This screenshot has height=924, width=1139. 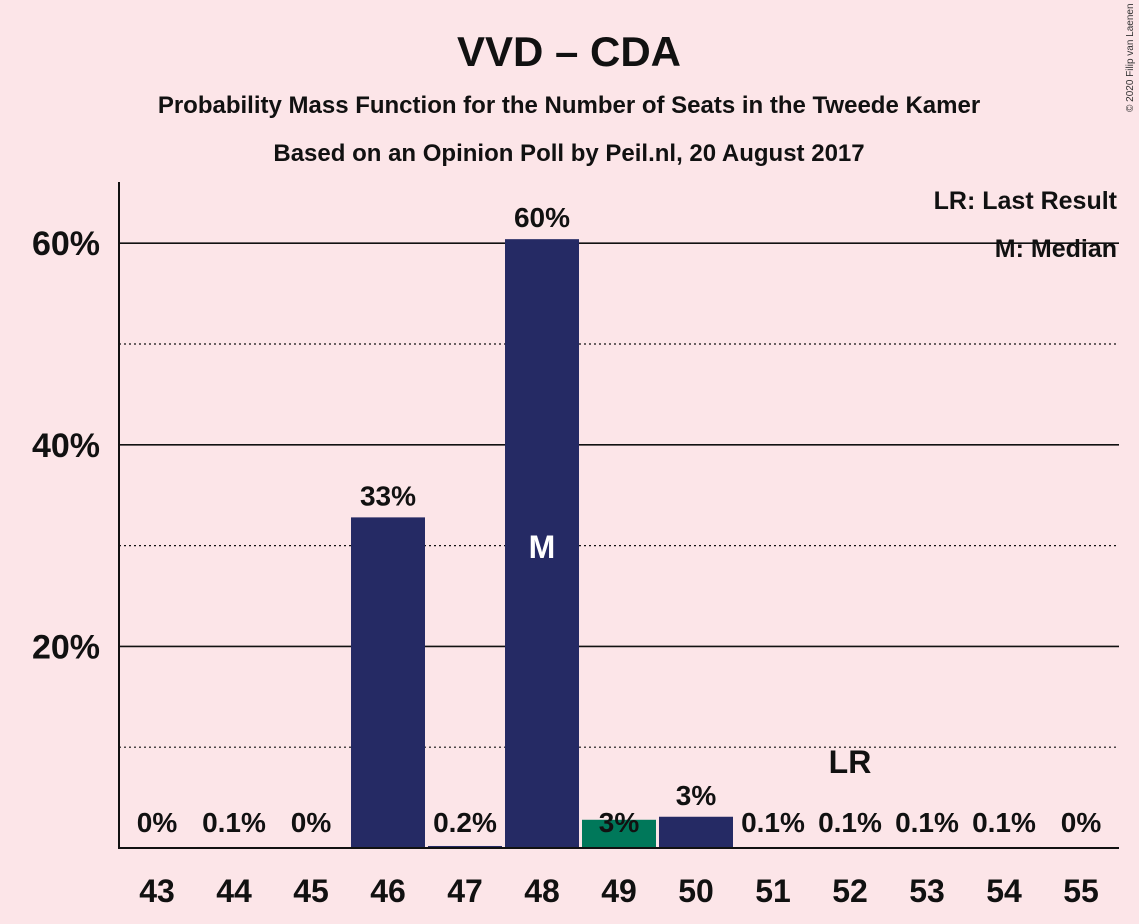 What do you see at coordinates (234, 891) in the screenshot?
I see `x-tick-label-44: 44` at bounding box center [234, 891].